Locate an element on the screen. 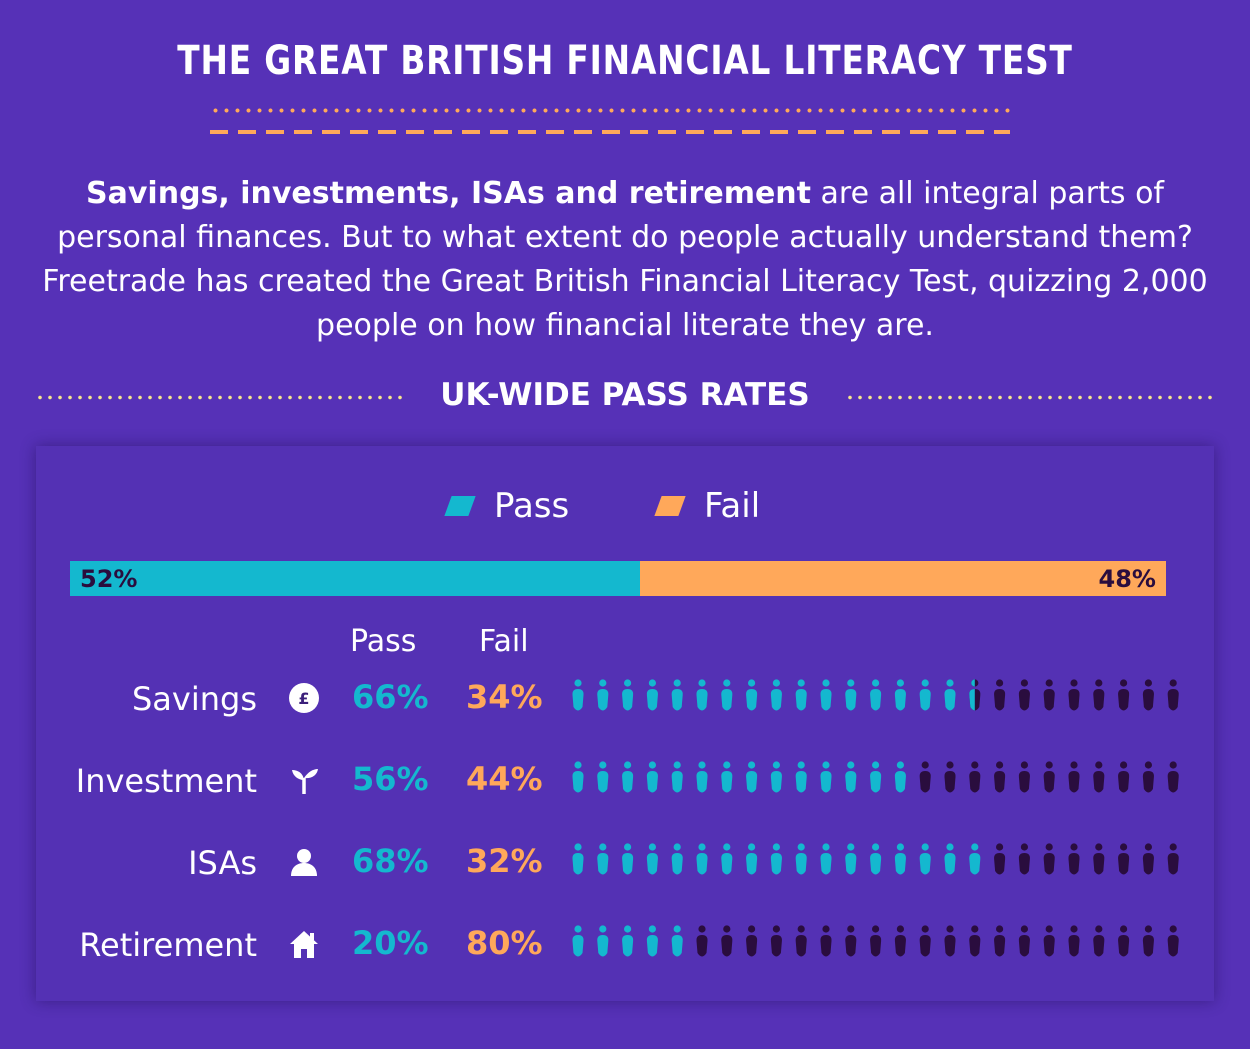  category-fail-value: 32% is located at coordinates (504, 861).